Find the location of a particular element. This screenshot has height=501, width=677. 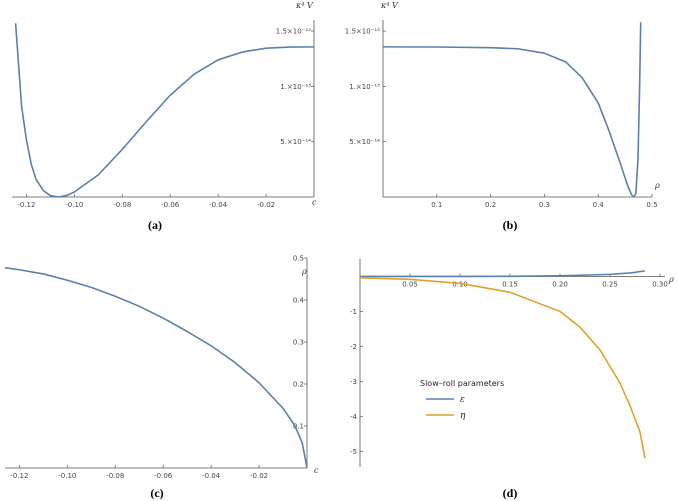

chart-c-x-axis-label: c is located at coordinates (316, 470).